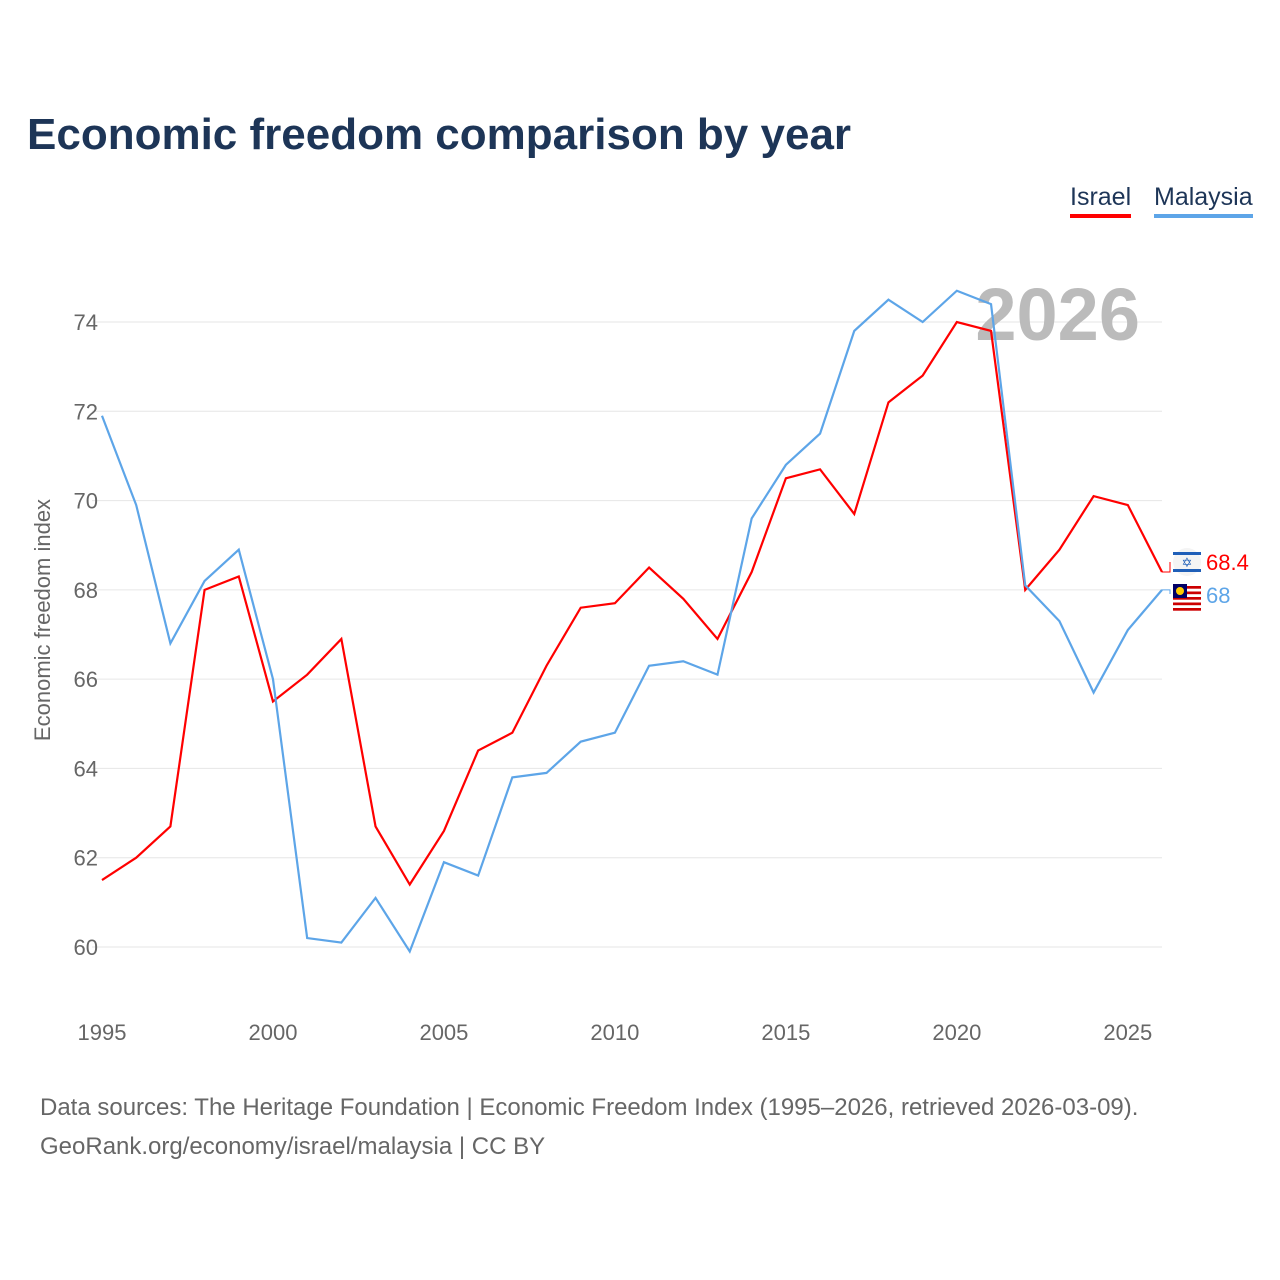 The height and width of the screenshot is (1280, 1280). I want to click on y-tick-label: 68, so click(86, 590).